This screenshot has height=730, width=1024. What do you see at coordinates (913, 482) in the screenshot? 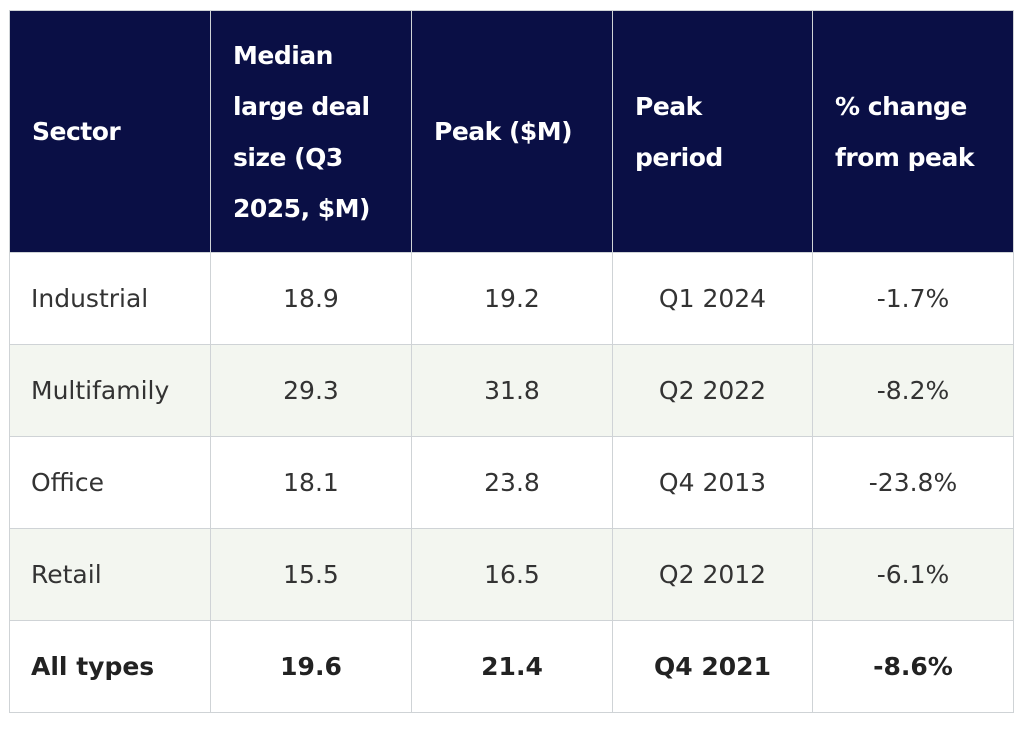
I see `value-cell: -23.8%` at bounding box center [913, 482].